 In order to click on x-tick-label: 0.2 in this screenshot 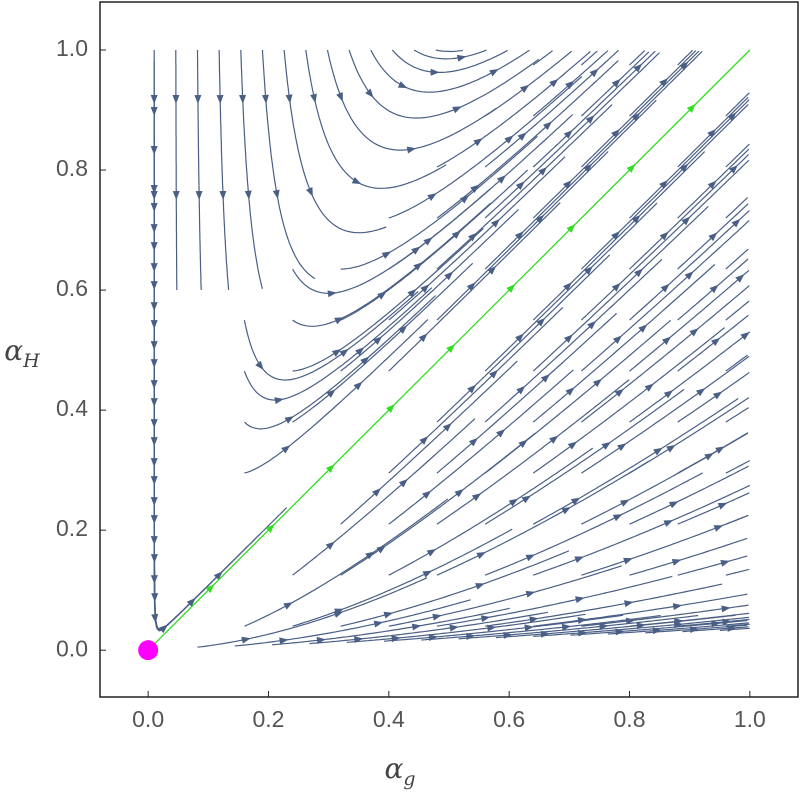, I will do `click(268, 719)`.